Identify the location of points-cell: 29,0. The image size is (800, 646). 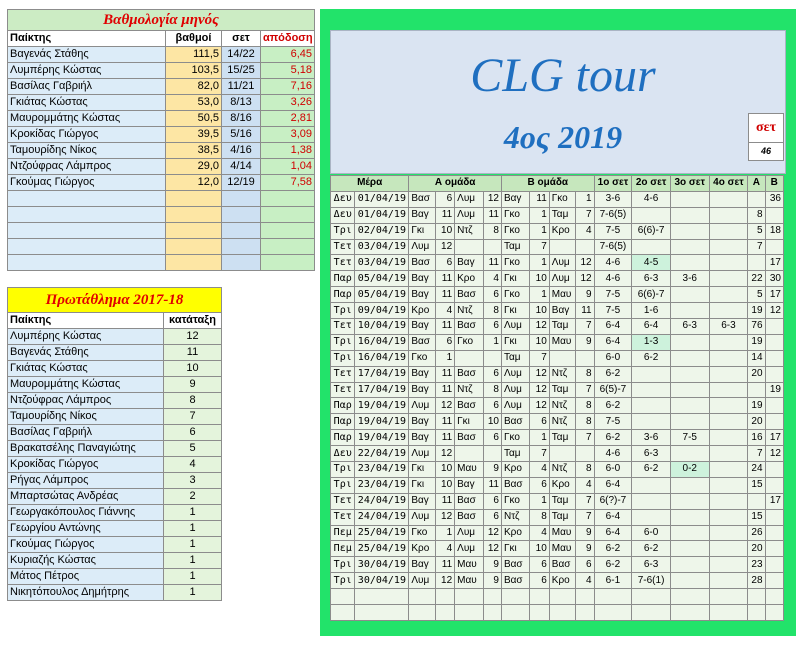
(193, 166).